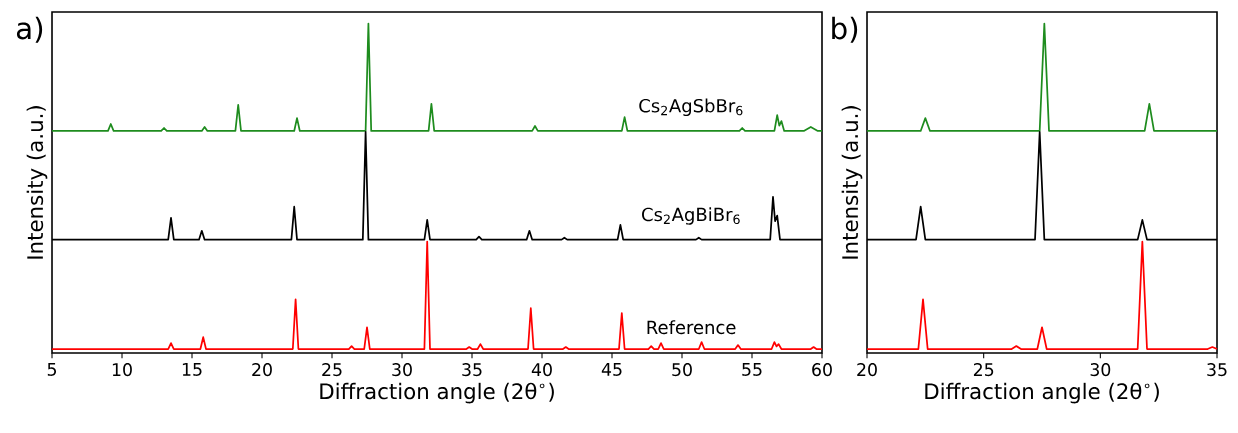 This screenshot has width=1238, height=433. What do you see at coordinates (611, 369) in the screenshot?
I see `x-tick-label: 45` at bounding box center [611, 369].